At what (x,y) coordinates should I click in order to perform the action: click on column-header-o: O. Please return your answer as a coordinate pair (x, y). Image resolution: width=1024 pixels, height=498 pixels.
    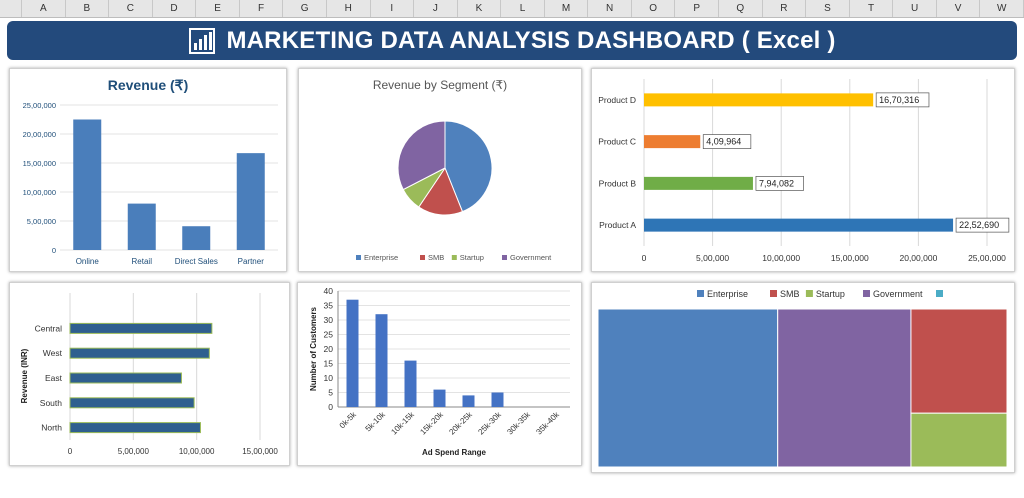
    Looking at the image, I should click on (654, 8).